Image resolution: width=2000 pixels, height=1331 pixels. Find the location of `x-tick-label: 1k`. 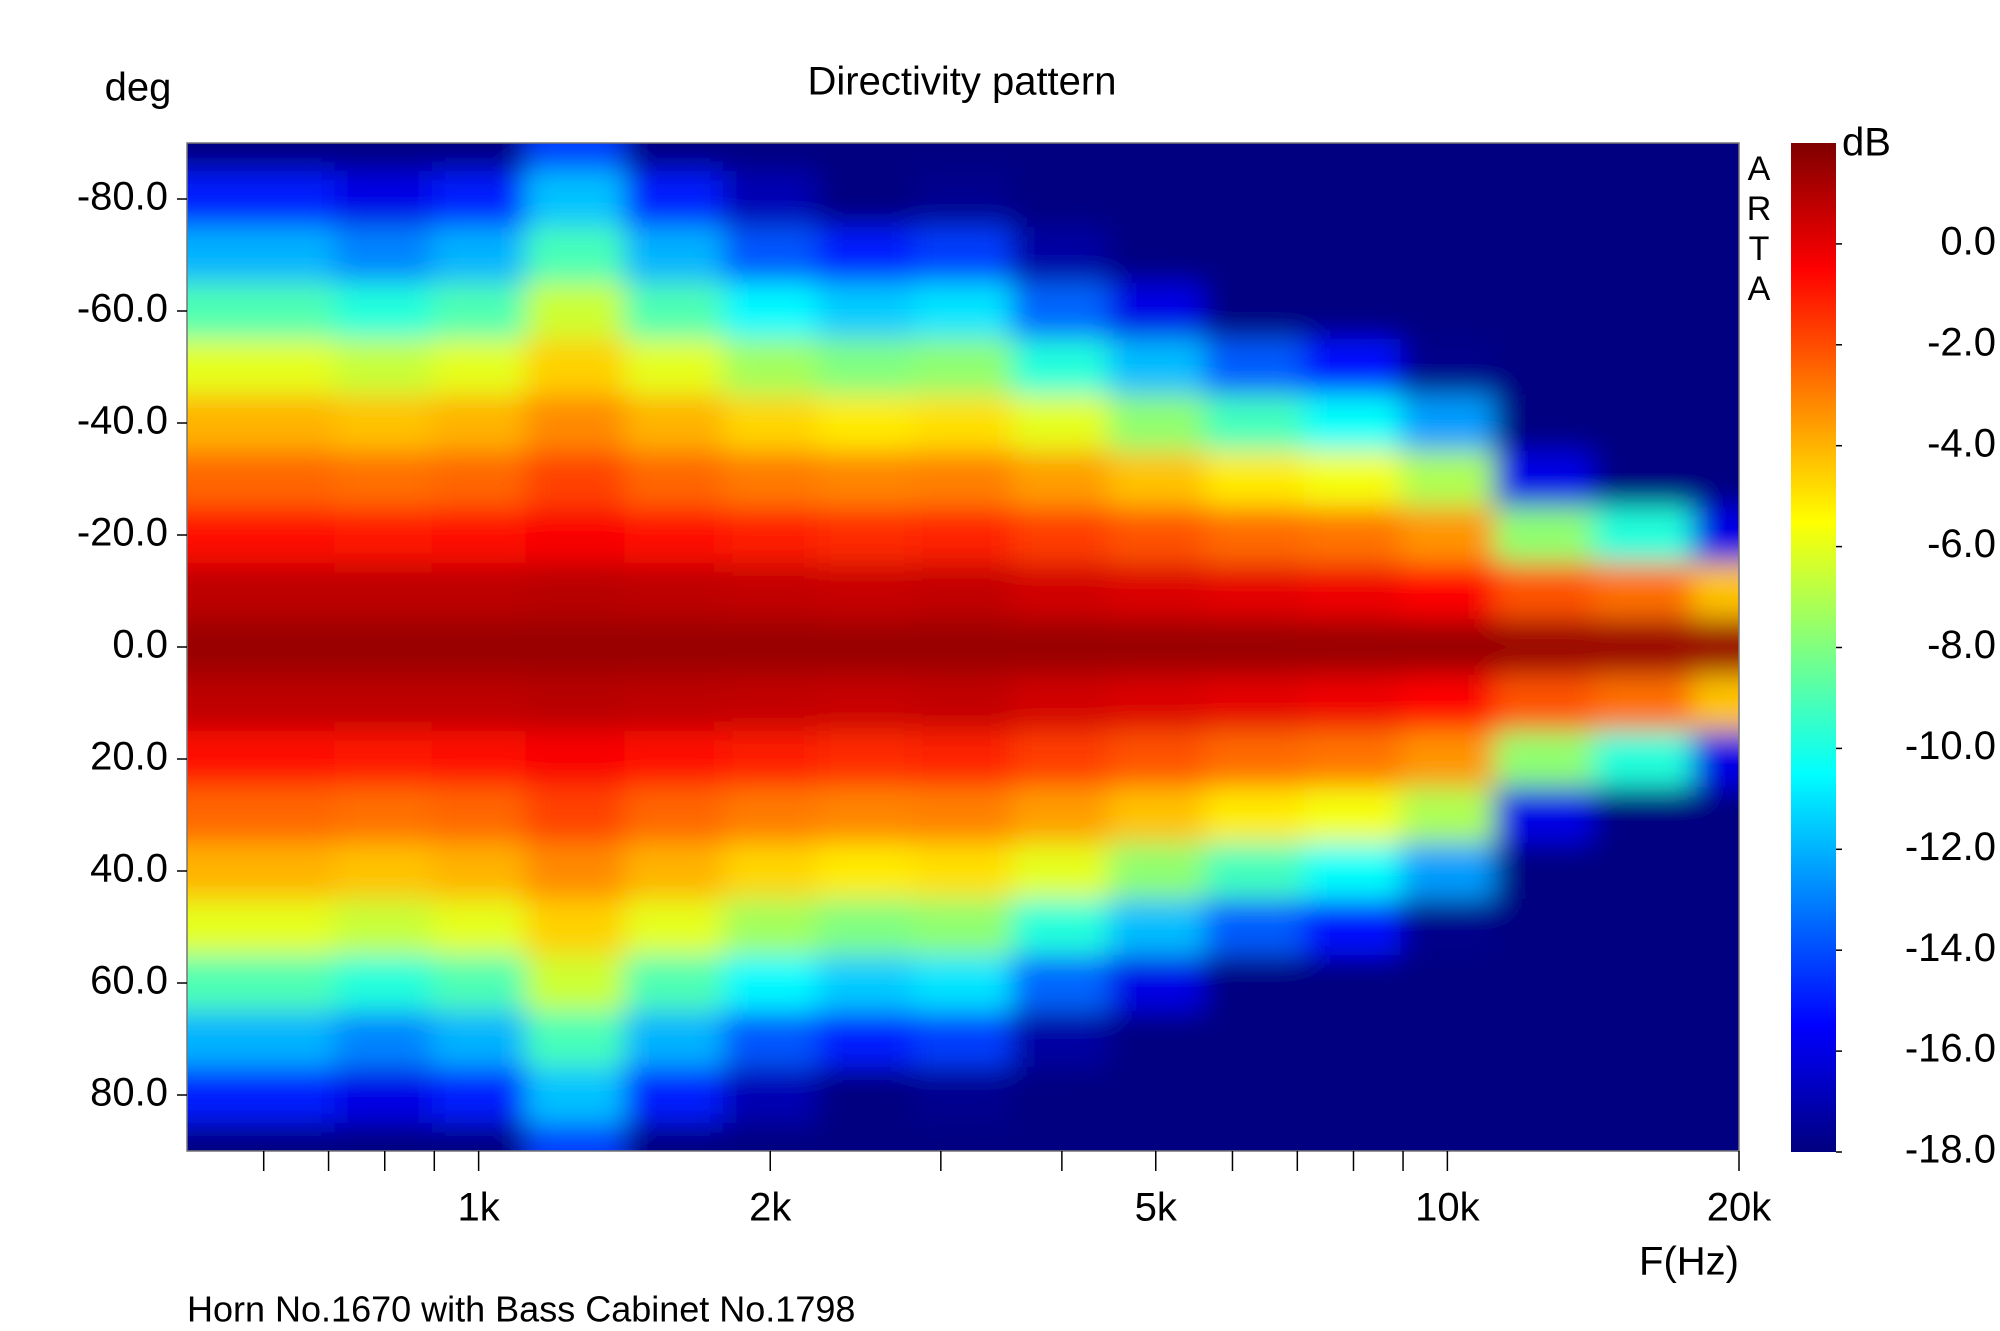

x-tick-label: 1k is located at coordinates (478, 1208).